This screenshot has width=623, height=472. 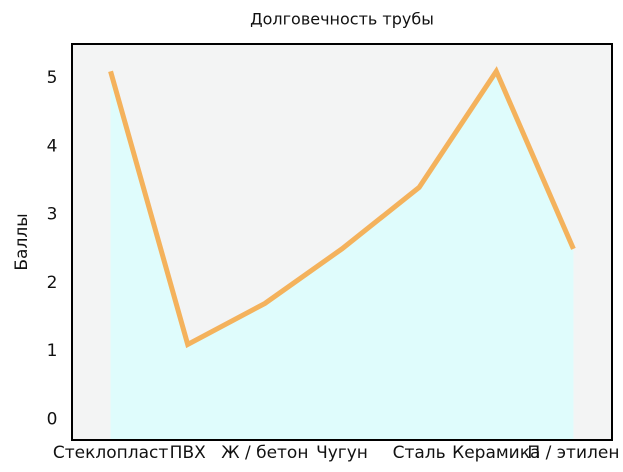 What do you see at coordinates (52, 283) in the screenshot?
I see `y-tick-label: 2` at bounding box center [52, 283].